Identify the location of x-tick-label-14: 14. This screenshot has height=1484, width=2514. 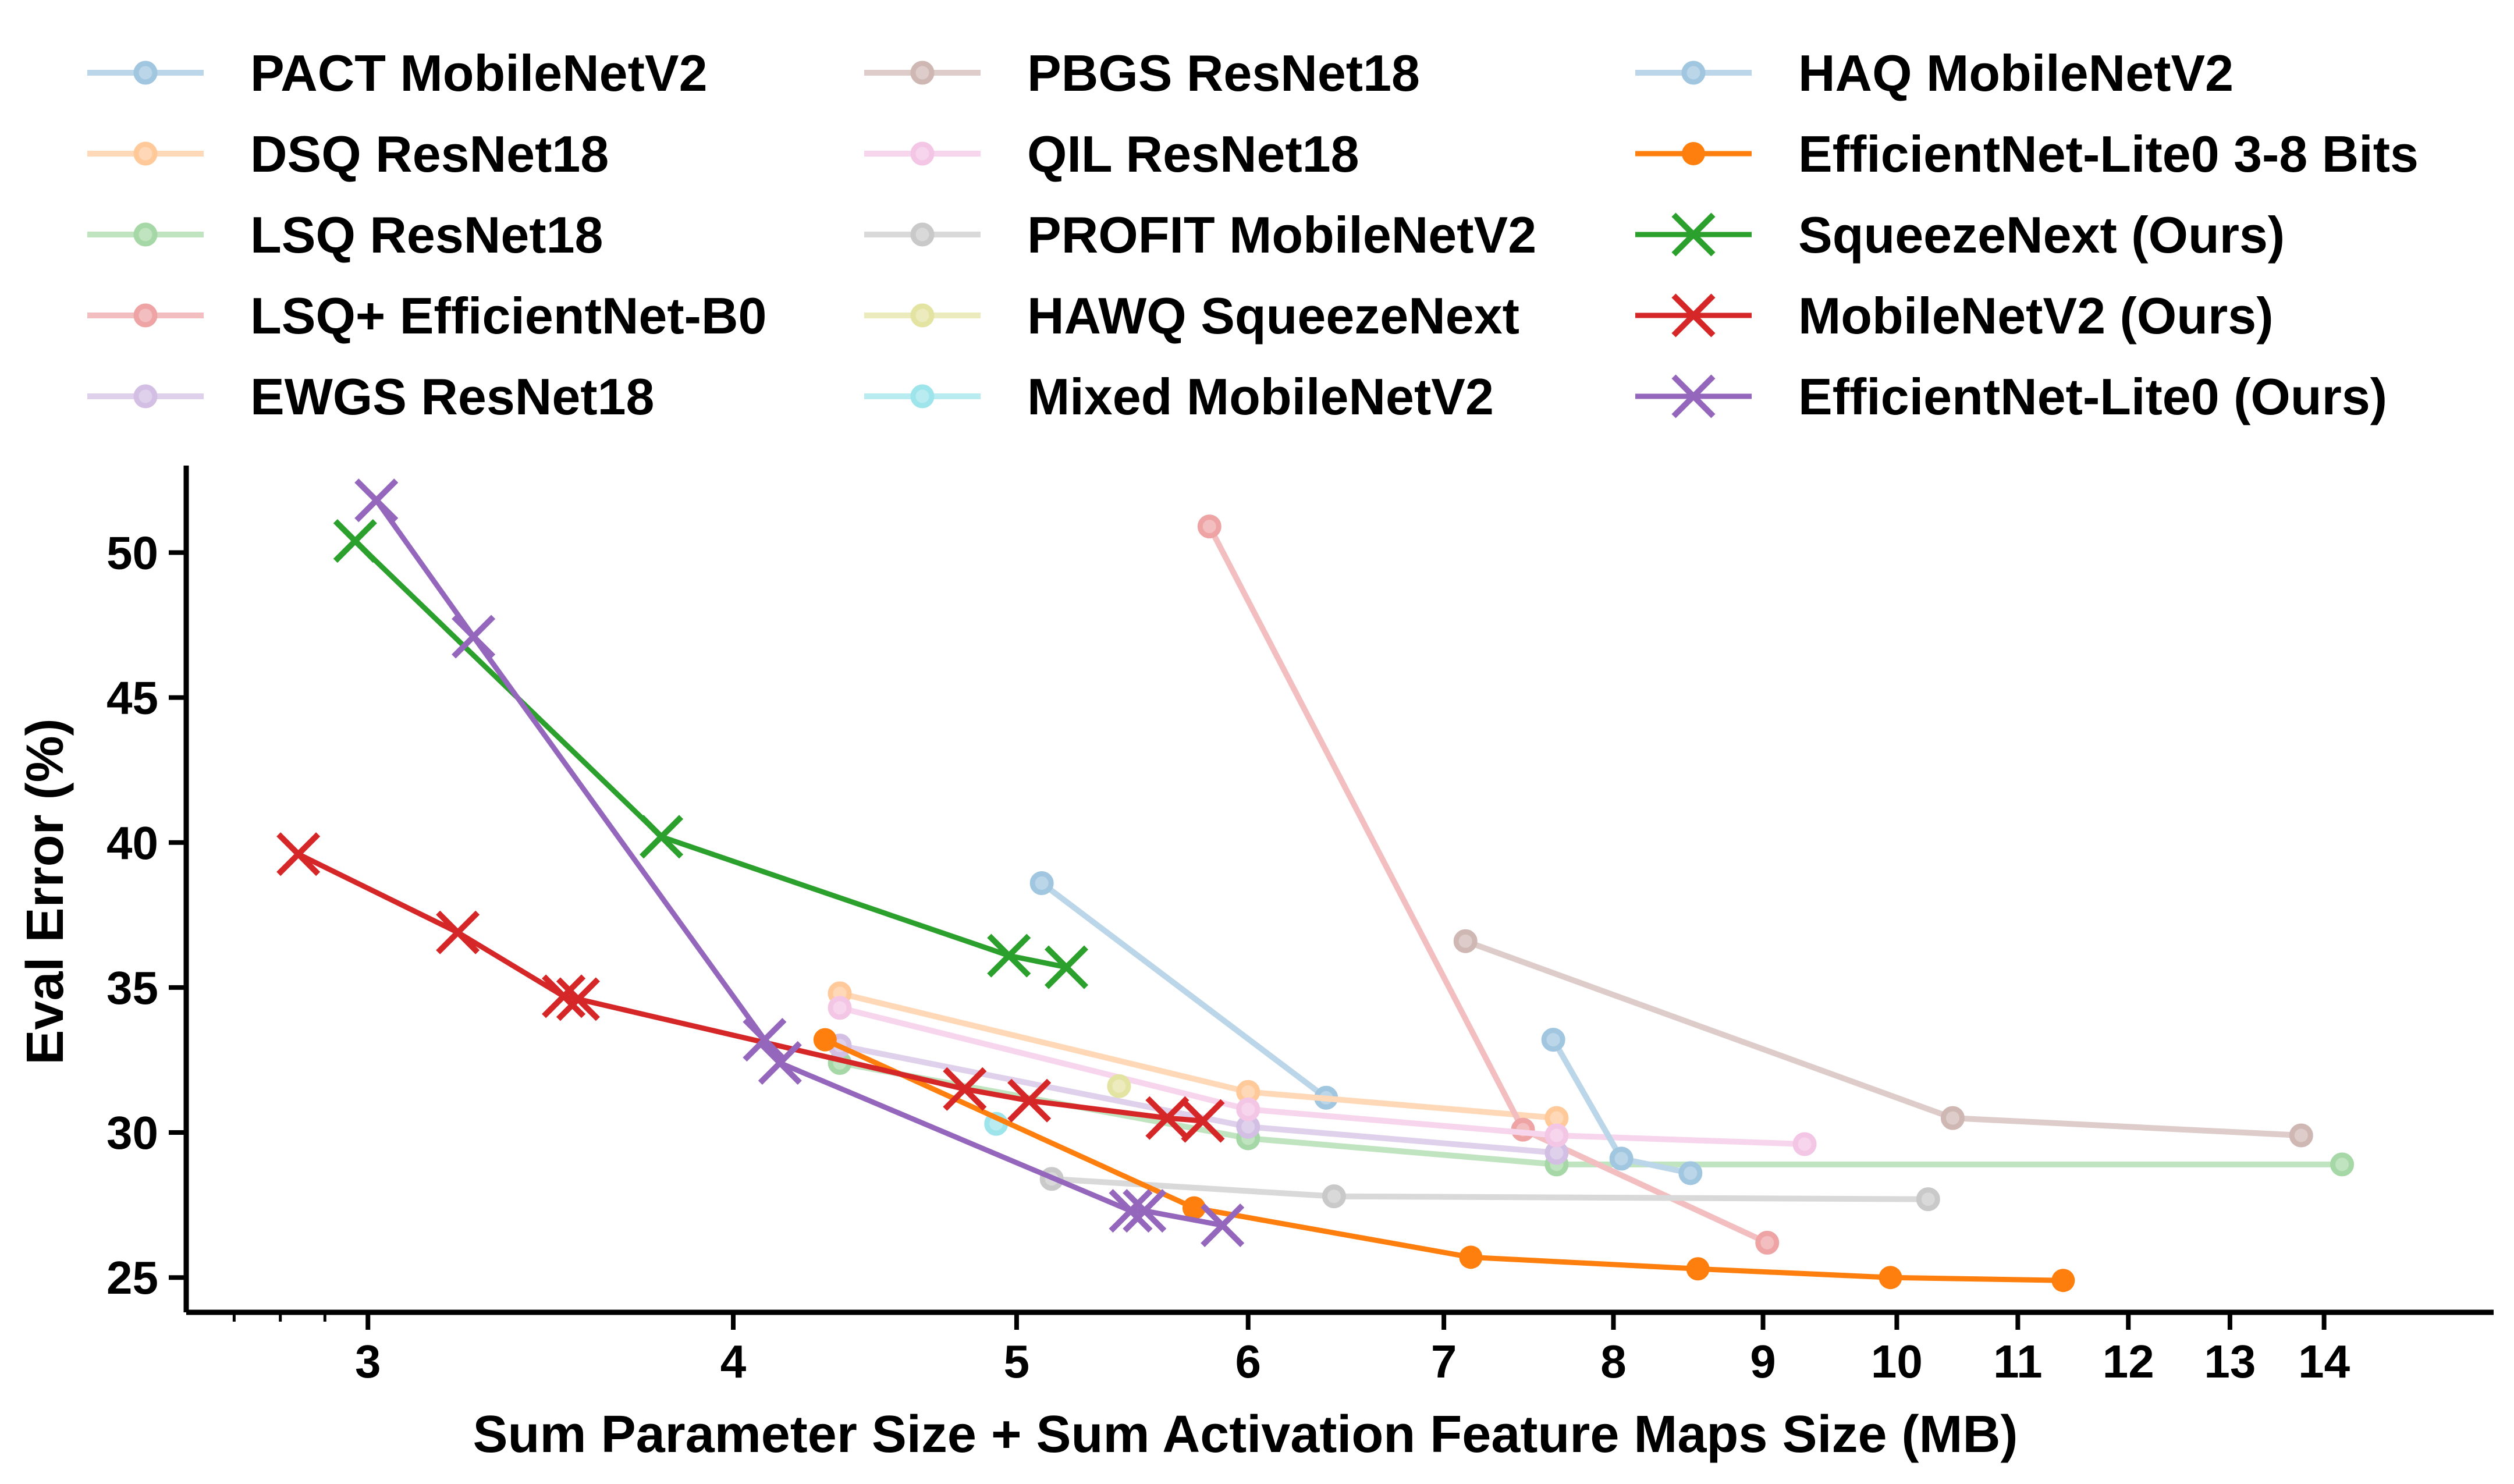
(2324, 1361).